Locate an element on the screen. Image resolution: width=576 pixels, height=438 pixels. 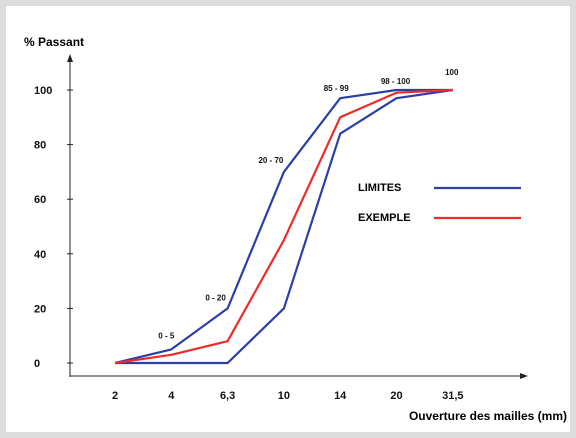
annotation-1: 0 - 20 is located at coordinates (215, 297).